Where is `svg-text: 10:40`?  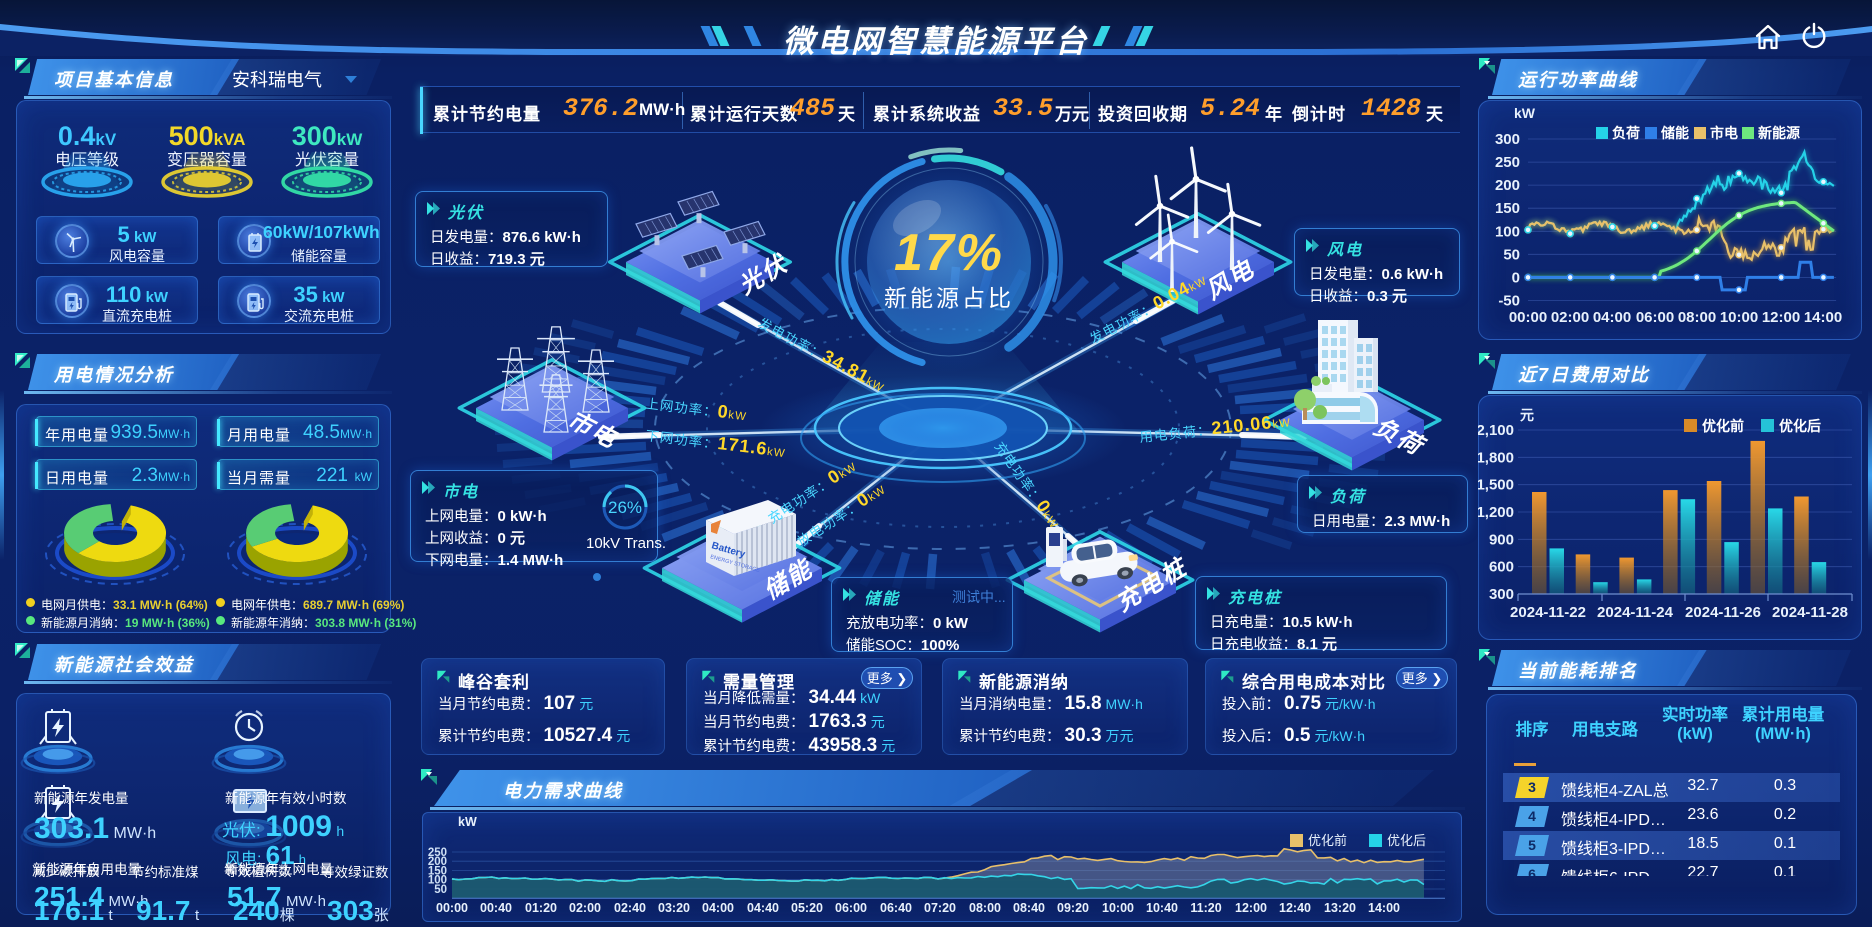
svg-text: 10:40 is located at coordinates (1162, 908).